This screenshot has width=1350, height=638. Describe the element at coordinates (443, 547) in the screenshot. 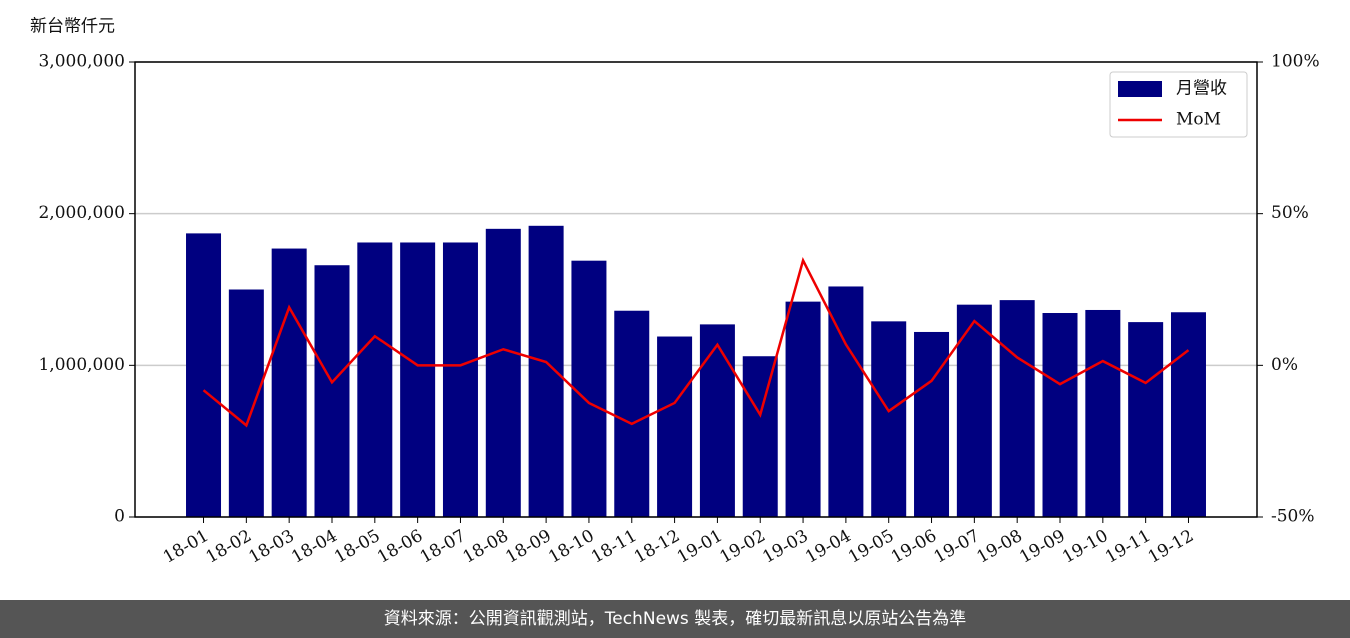

I see `x-tick-label: 18-07` at that location.